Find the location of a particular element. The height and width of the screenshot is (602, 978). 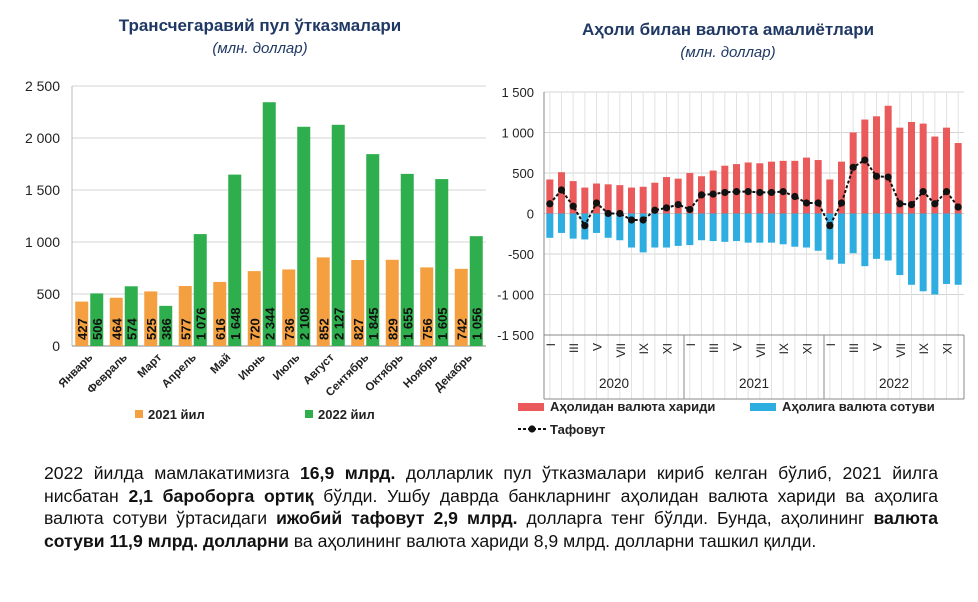

bar-value-label: 1 056 is located at coordinates (476, 323).